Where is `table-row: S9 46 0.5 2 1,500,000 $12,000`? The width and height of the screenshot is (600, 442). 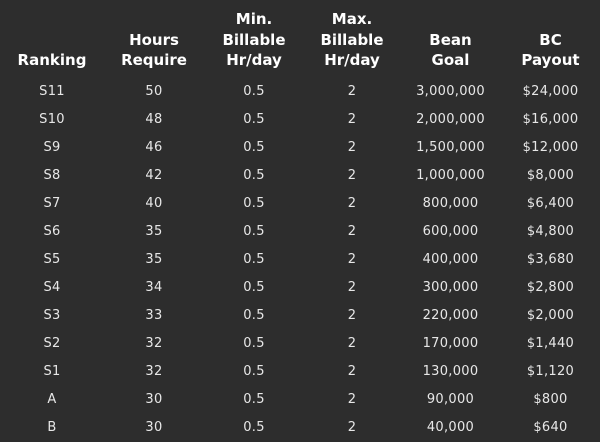 table-row: S9 46 0.5 2 1,500,000 $12,000 is located at coordinates (300, 147).